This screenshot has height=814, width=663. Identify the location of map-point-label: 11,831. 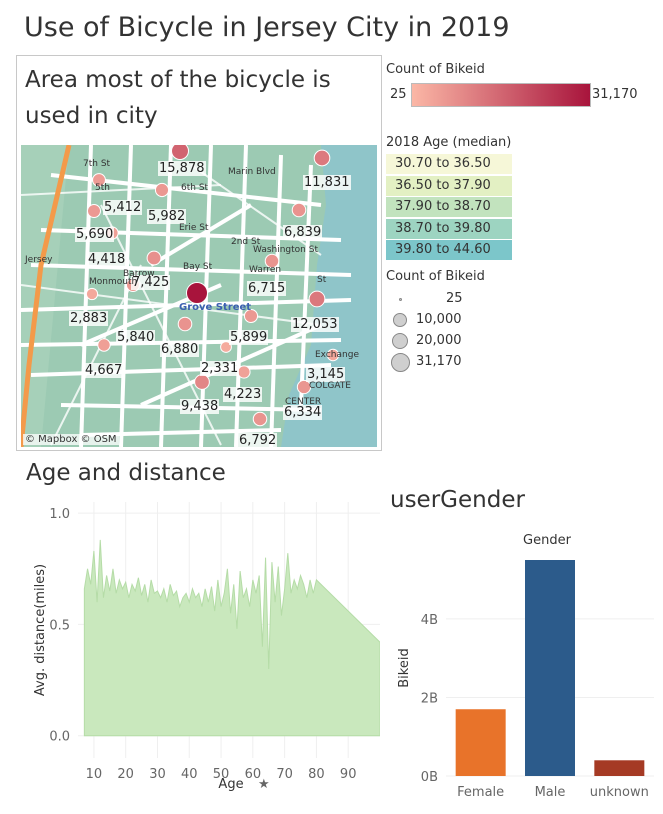
(327, 182).